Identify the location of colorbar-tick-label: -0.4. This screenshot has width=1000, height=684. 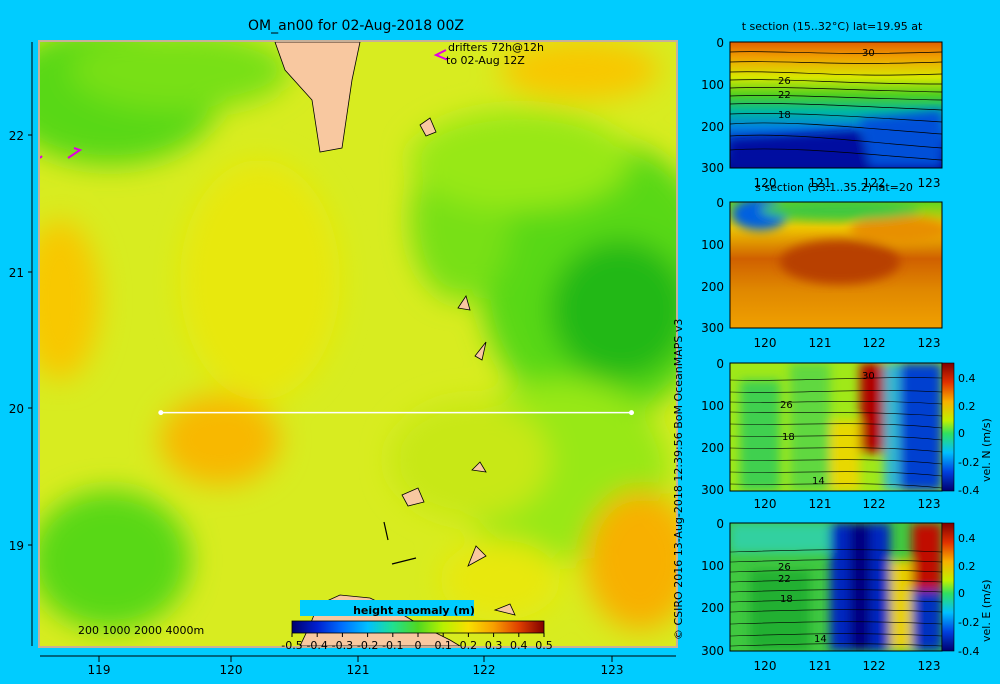
(316, 645).